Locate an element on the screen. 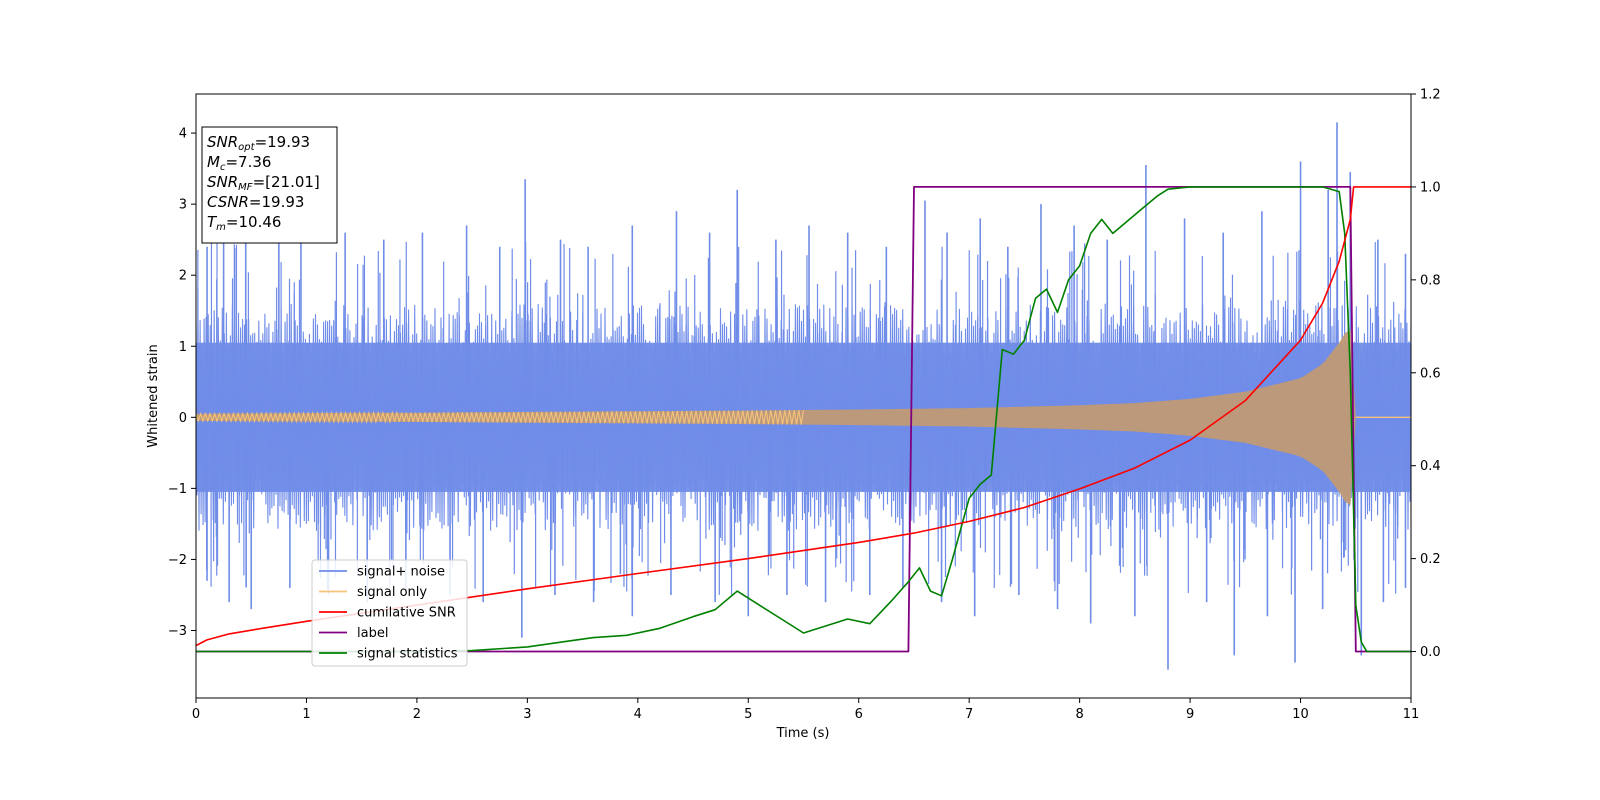 The width and height of the screenshot is (1600, 800). legend-entry-label: signal only is located at coordinates (392, 592).